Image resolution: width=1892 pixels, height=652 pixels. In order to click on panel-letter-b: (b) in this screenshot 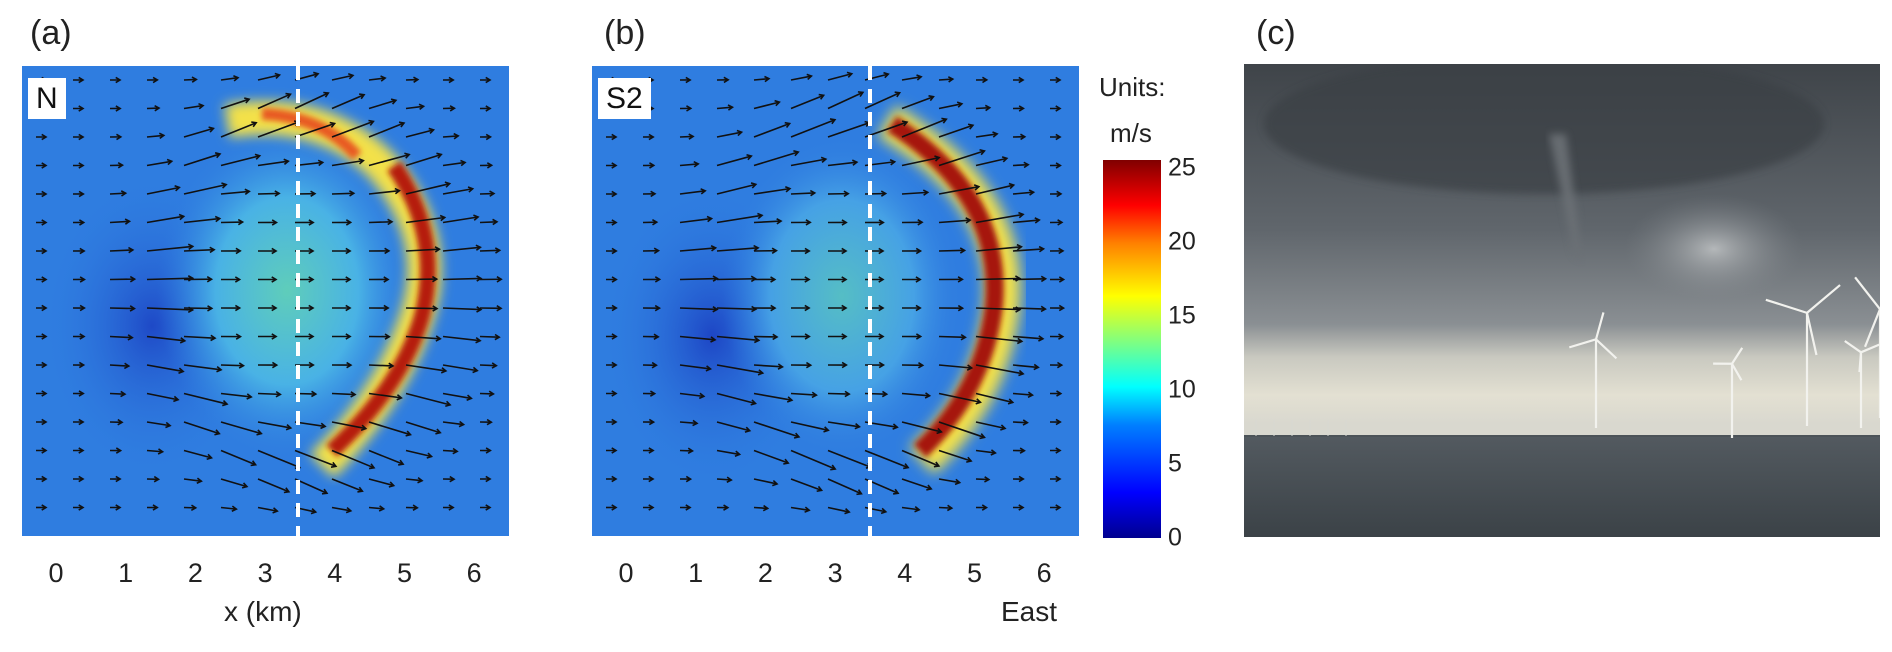, I will do `click(625, 33)`.